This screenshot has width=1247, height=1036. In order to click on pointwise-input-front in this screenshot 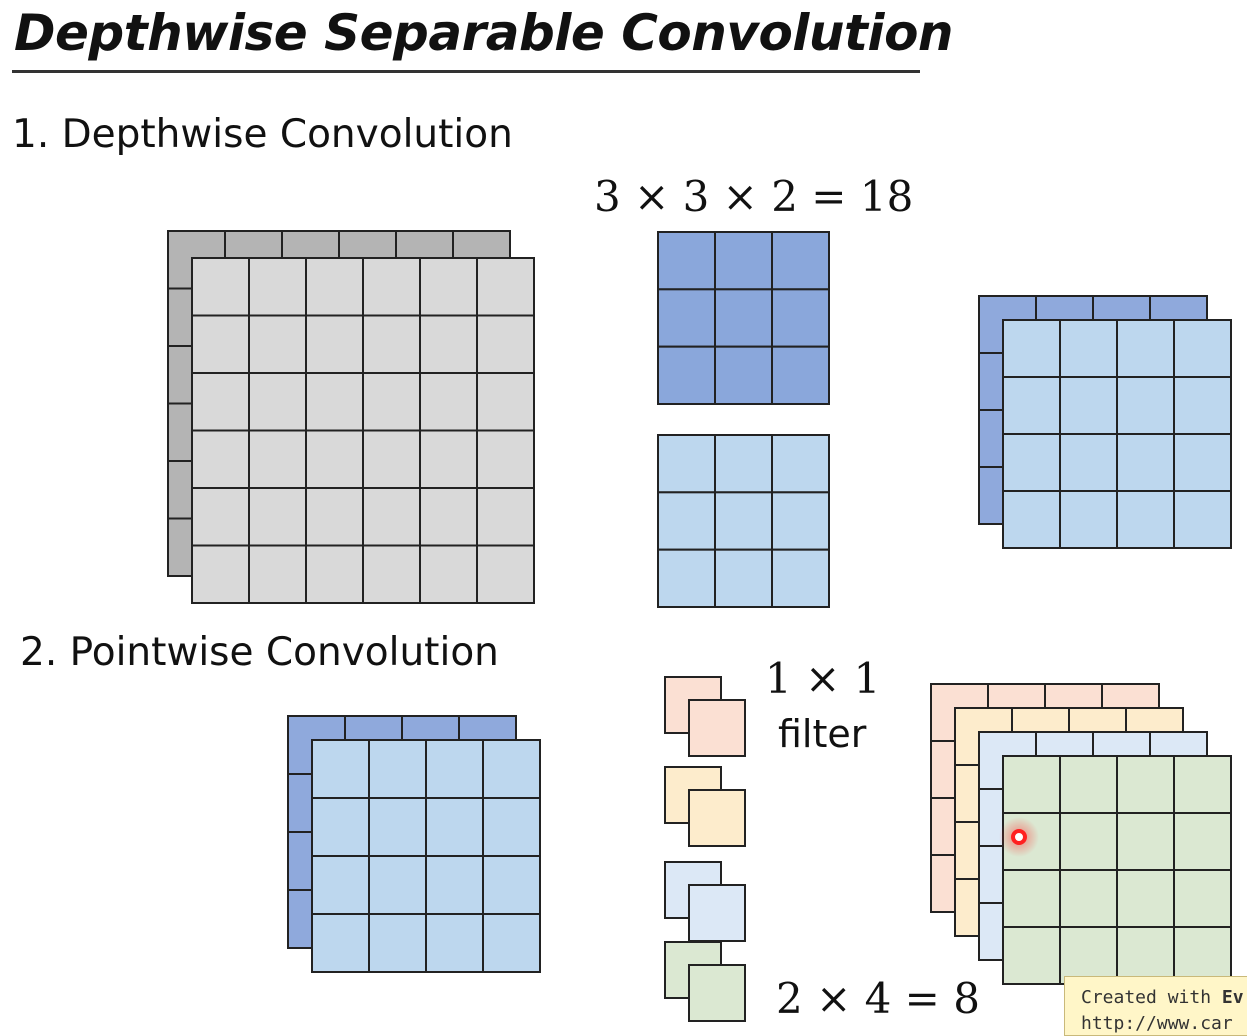, I will do `click(426, 856)`.